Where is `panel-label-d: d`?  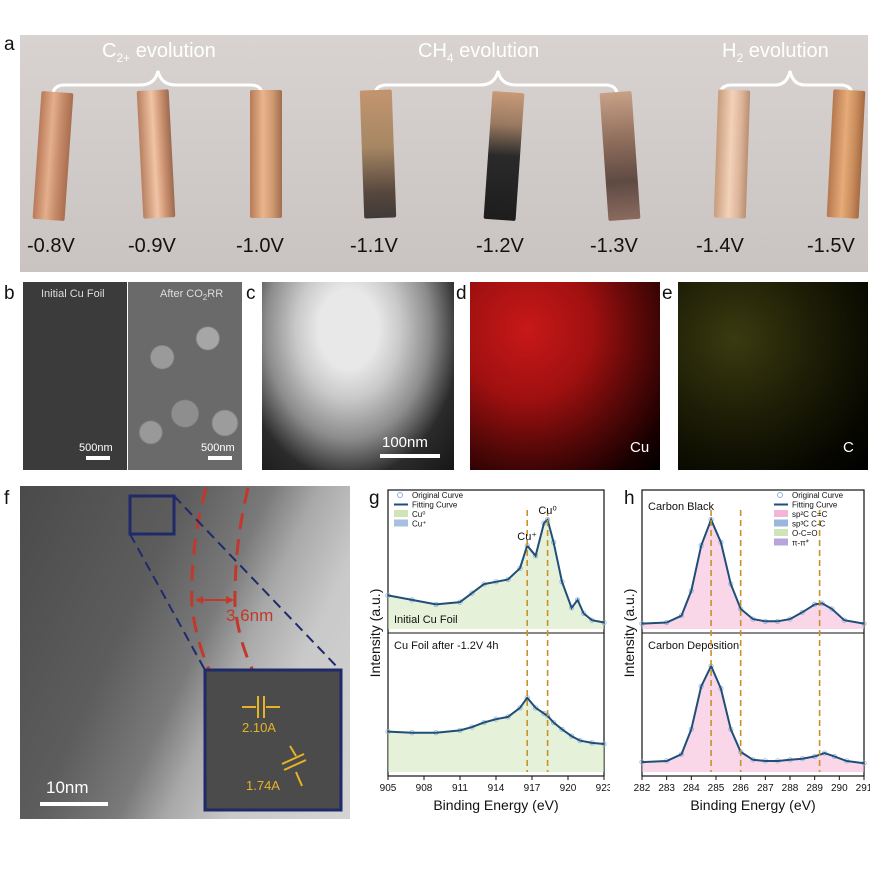
panel-label-d: d is located at coordinates (461, 293).